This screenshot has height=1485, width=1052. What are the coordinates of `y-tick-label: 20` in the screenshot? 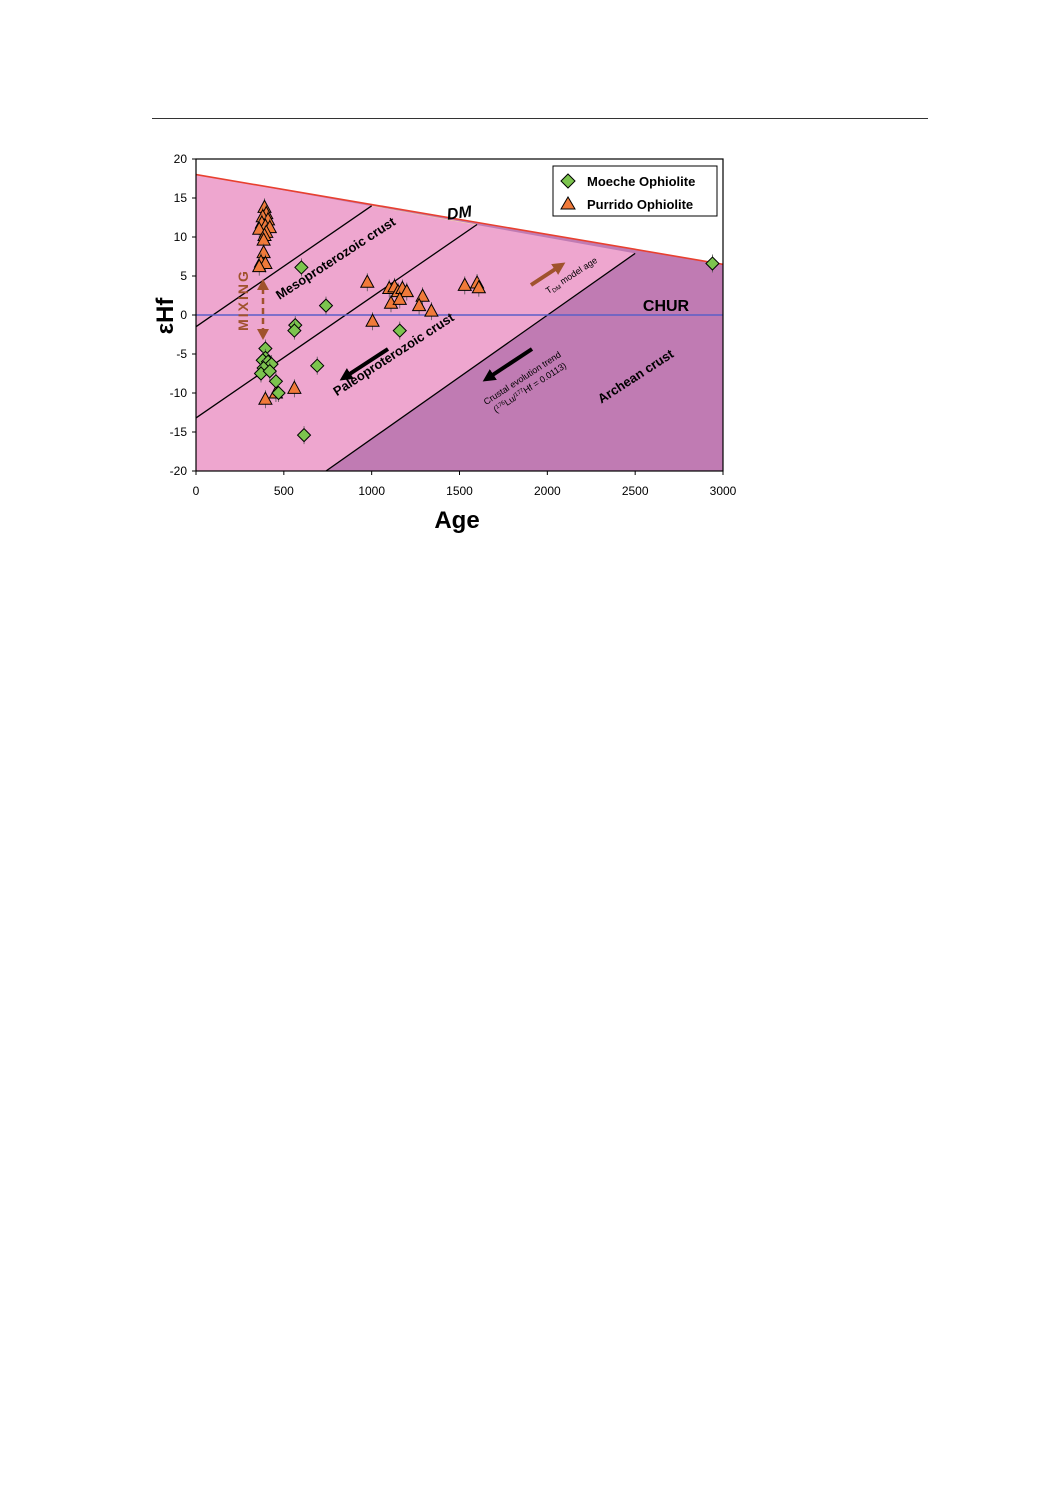 It's located at (181, 159).